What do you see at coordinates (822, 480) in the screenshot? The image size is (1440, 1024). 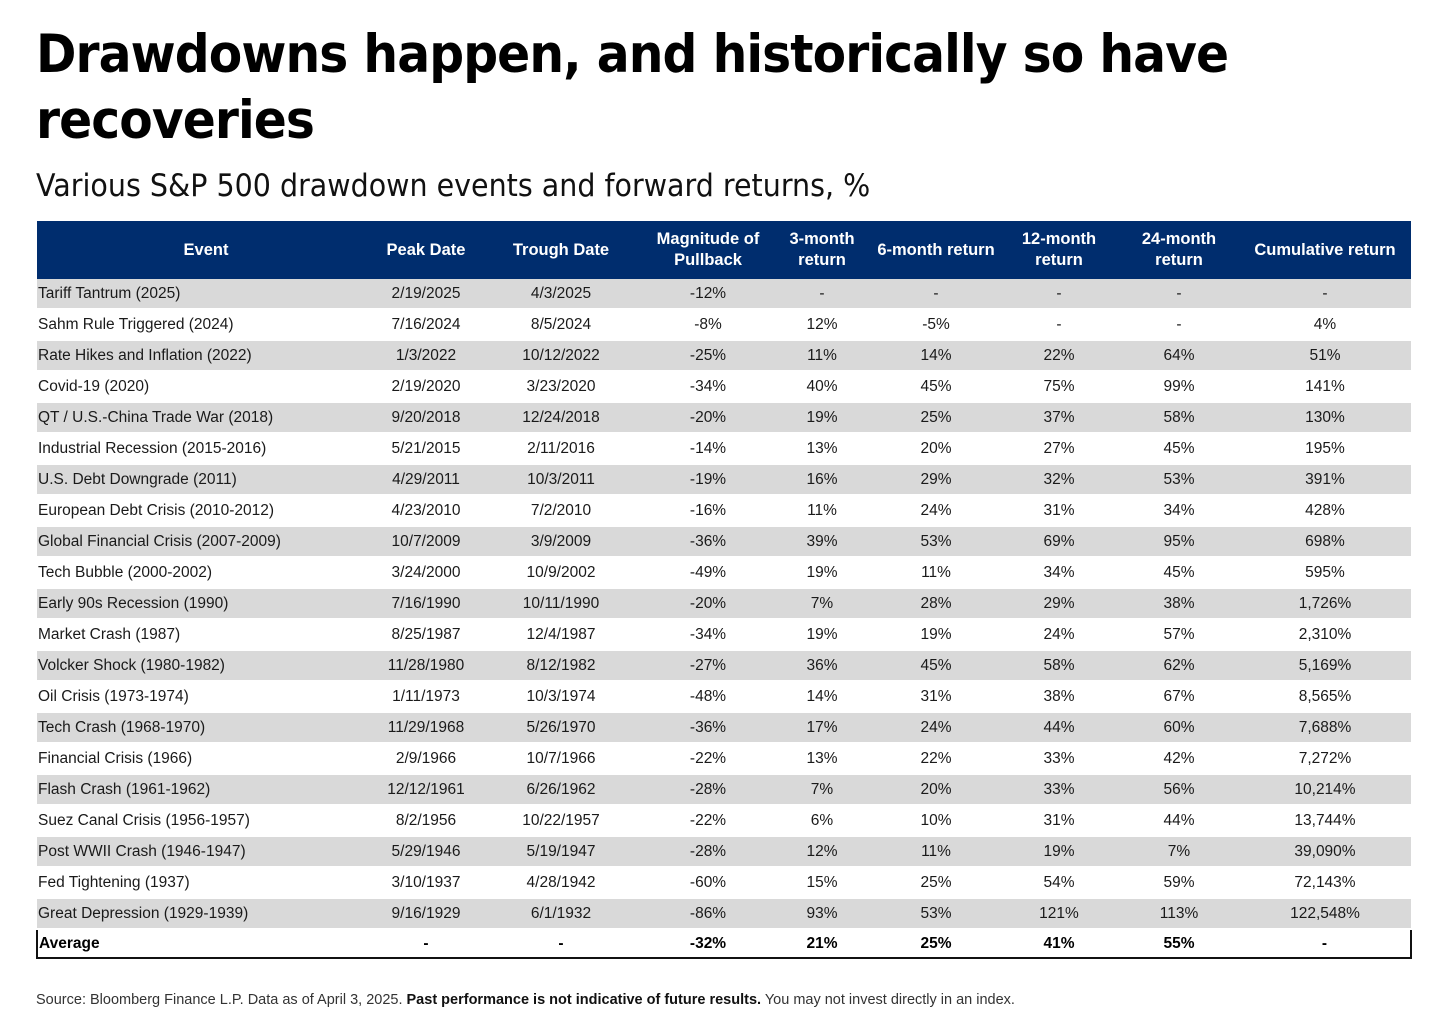 I see `table-cell: 16%` at bounding box center [822, 480].